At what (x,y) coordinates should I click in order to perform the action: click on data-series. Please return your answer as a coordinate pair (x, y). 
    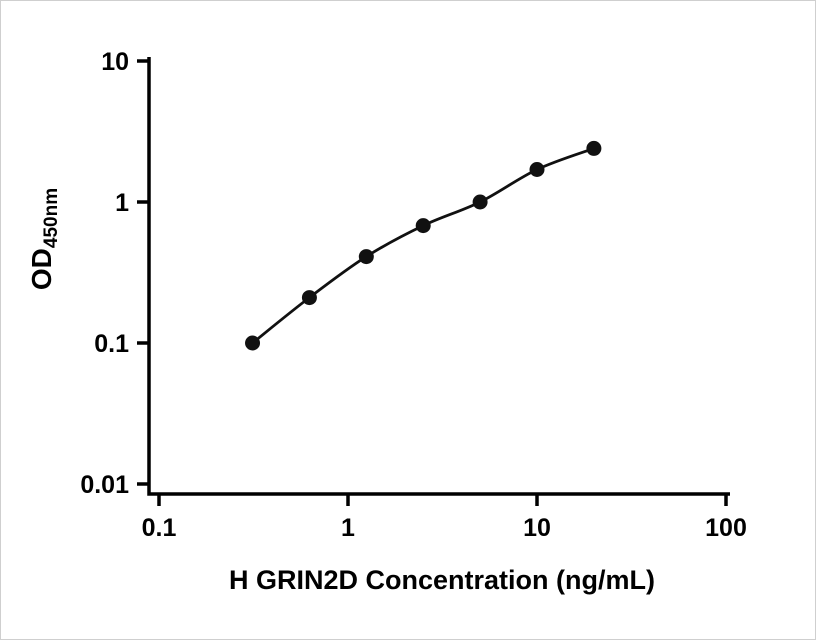
    Looking at the image, I should click on (423, 245).